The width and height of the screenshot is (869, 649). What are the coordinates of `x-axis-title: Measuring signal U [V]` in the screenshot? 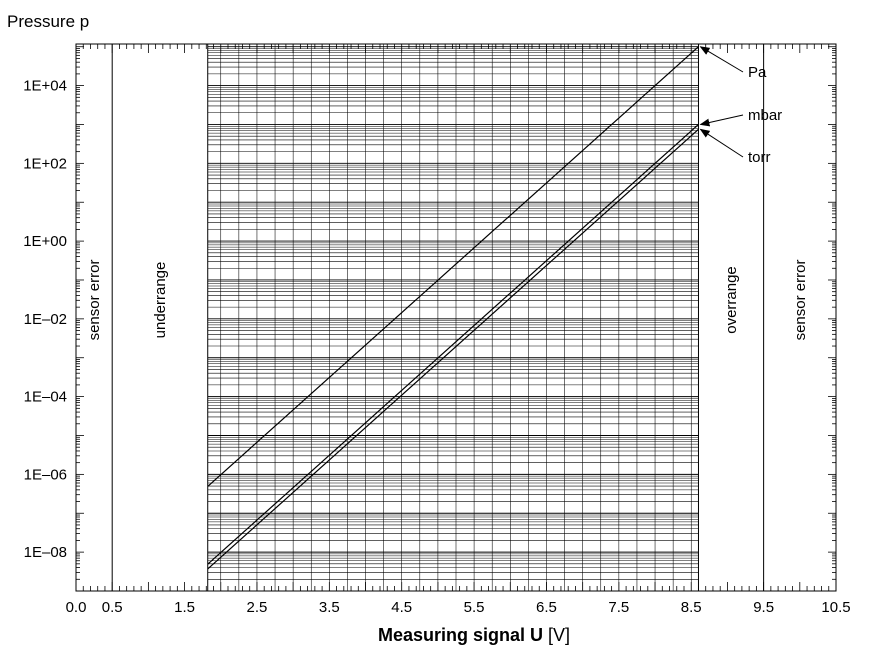 It's located at (474, 635).